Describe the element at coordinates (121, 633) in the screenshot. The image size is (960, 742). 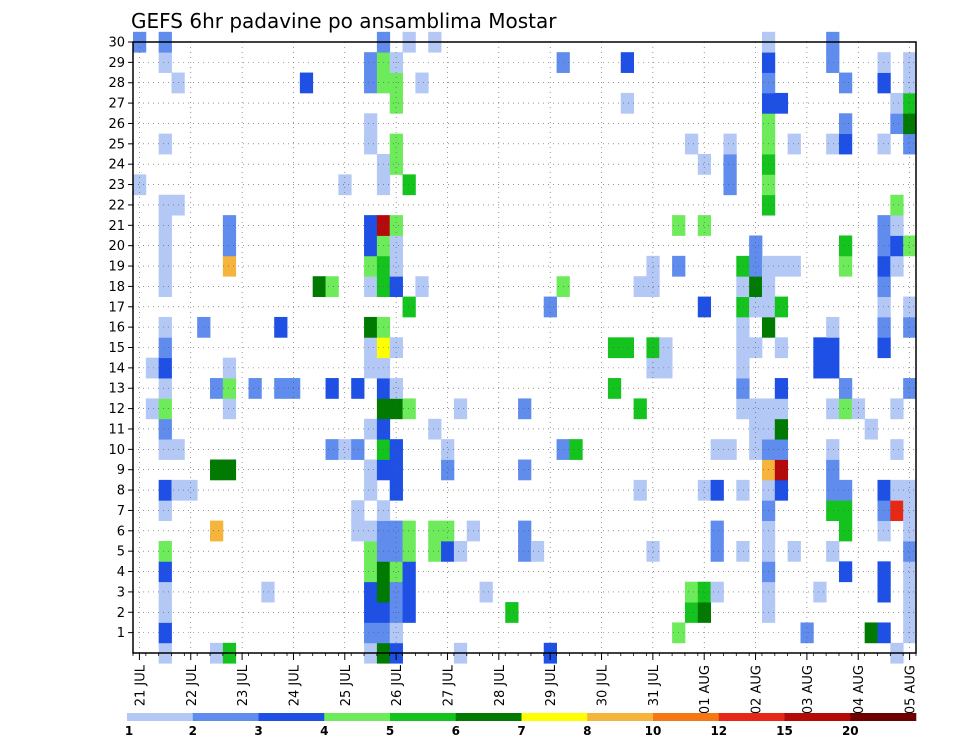
I see `y-tick-label: 1` at that location.